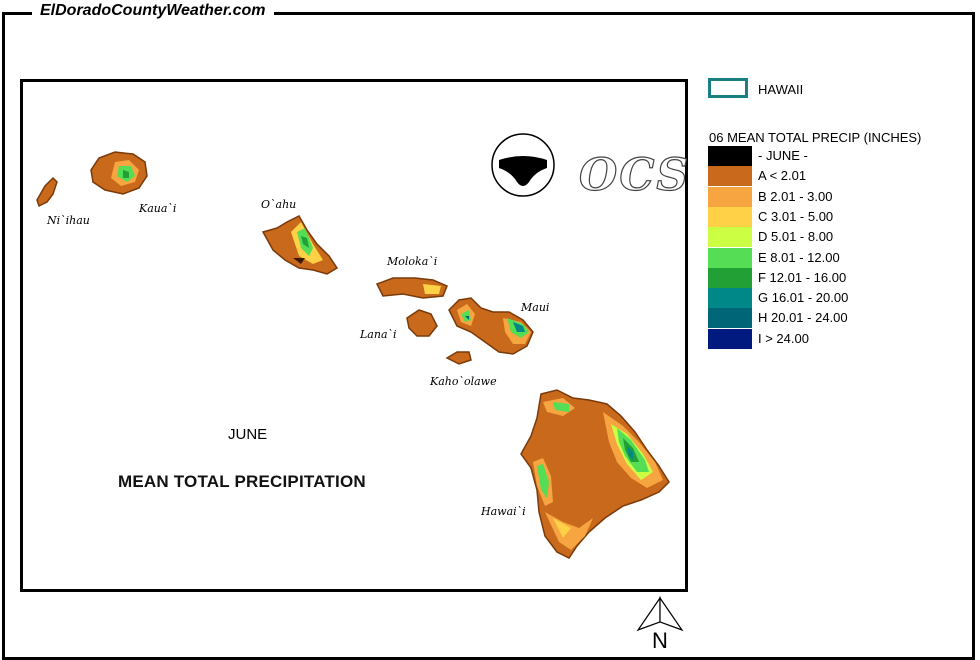  Describe the element at coordinates (783, 338) in the screenshot. I see `legend-label: I > 24.00` at that location.